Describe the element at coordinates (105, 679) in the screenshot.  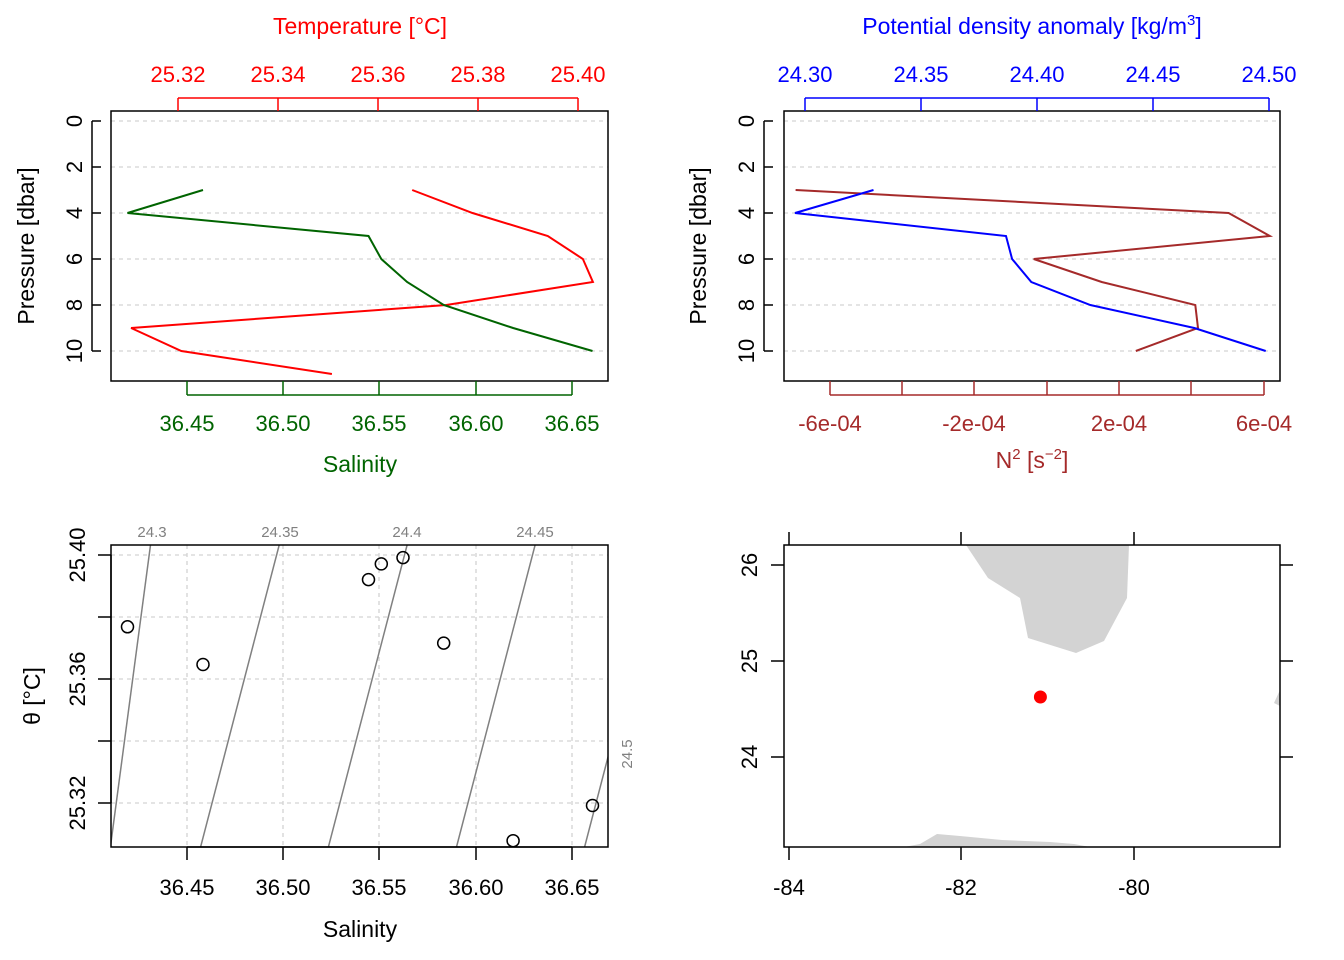
I see `p3-theta-axis` at that location.